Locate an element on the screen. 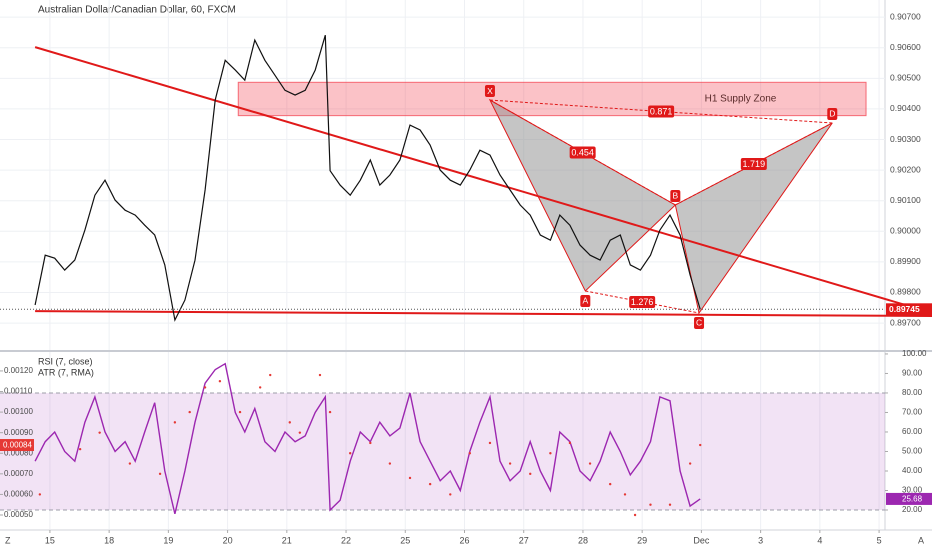 The width and height of the screenshot is (932, 550). point-label: A is located at coordinates (585, 301).